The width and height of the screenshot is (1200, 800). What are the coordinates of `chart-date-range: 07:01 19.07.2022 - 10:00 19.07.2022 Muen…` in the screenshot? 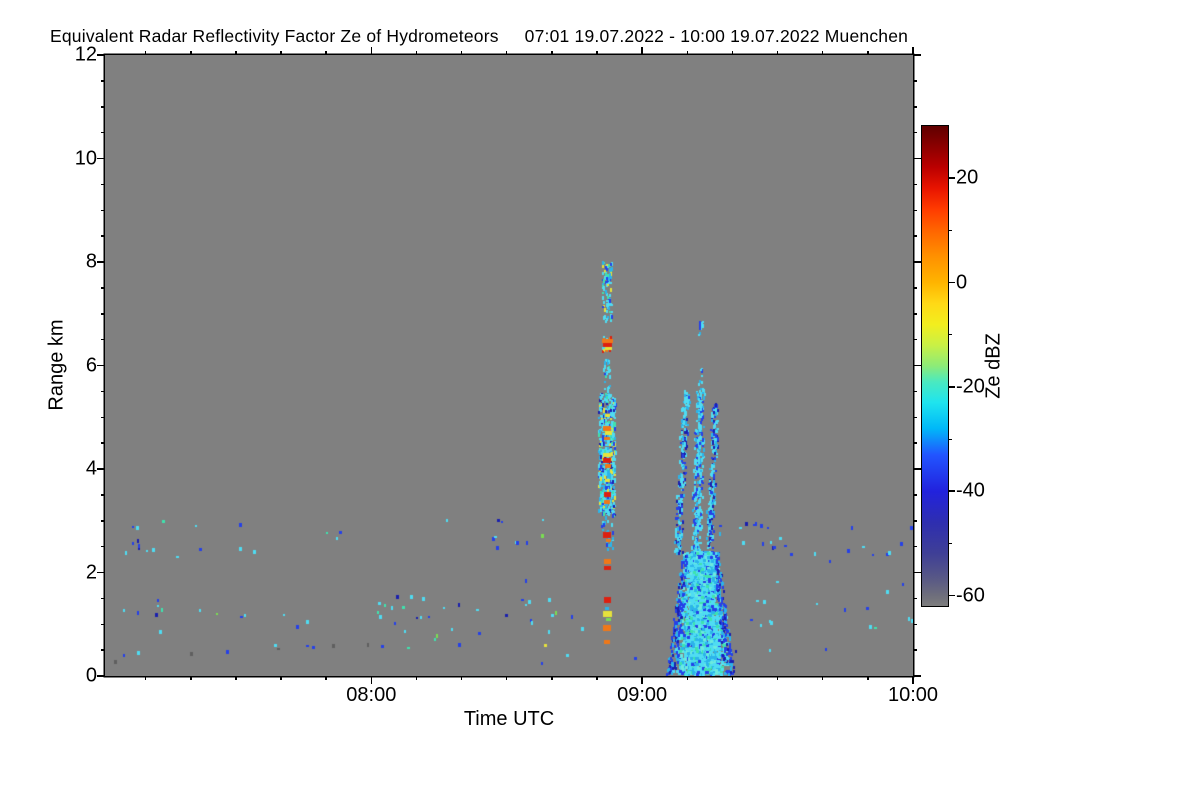 It's located at (716, 36).